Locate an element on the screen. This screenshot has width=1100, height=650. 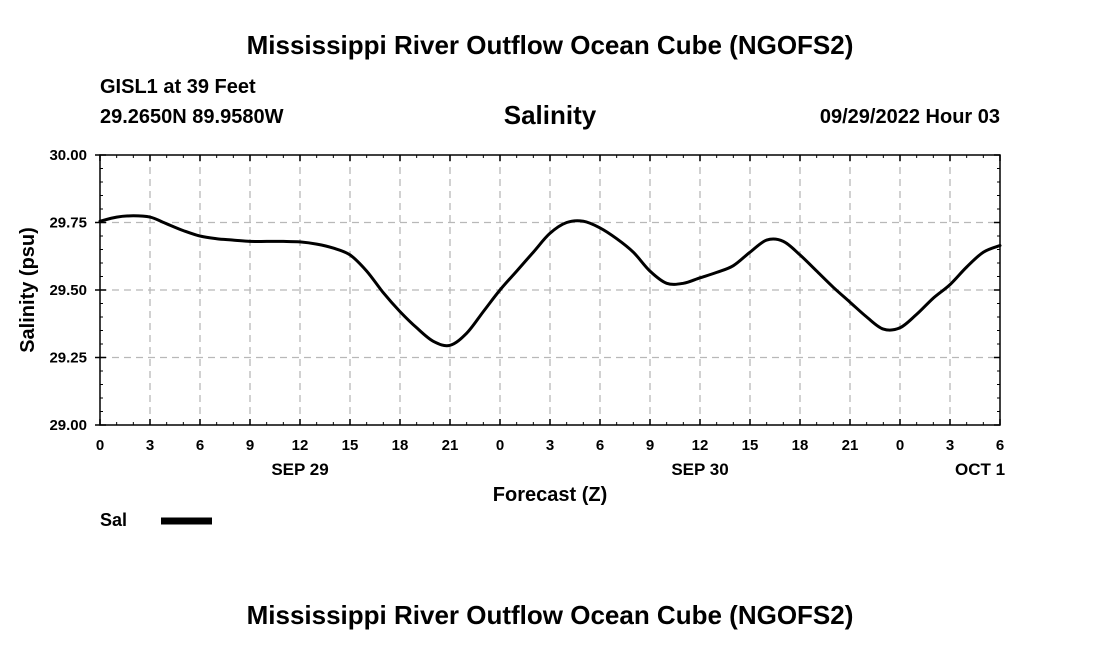
legend-label-sal: Sal is located at coordinates (113, 520).